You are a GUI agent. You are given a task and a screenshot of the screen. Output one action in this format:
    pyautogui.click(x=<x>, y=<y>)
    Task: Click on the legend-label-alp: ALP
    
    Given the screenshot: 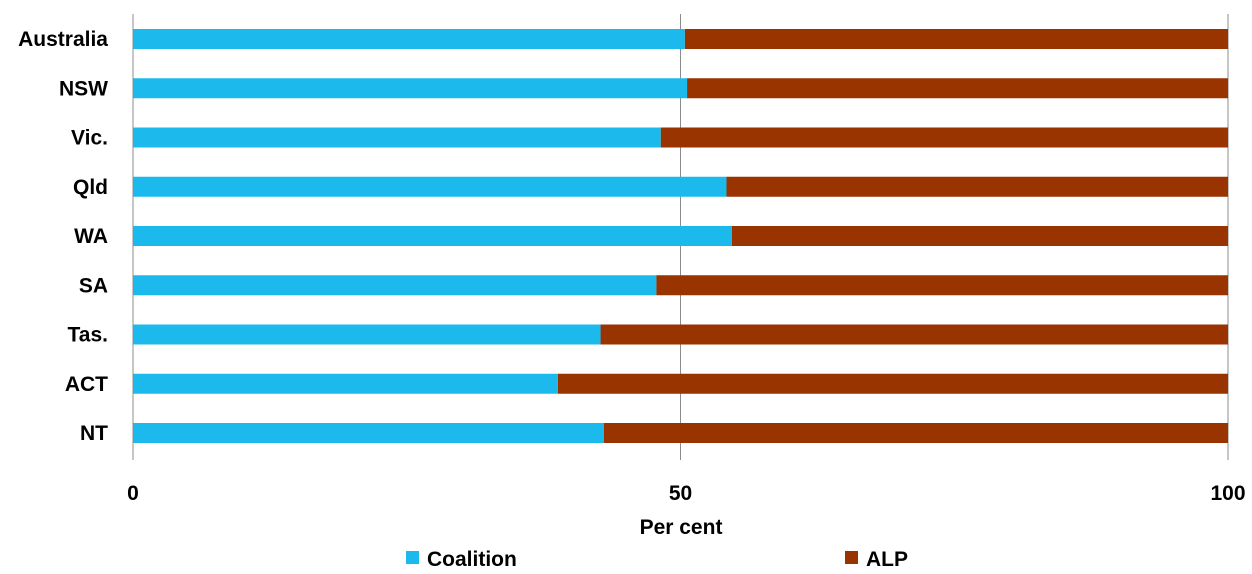 What is the action you would take?
    pyautogui.click(x=887, y=558)
    